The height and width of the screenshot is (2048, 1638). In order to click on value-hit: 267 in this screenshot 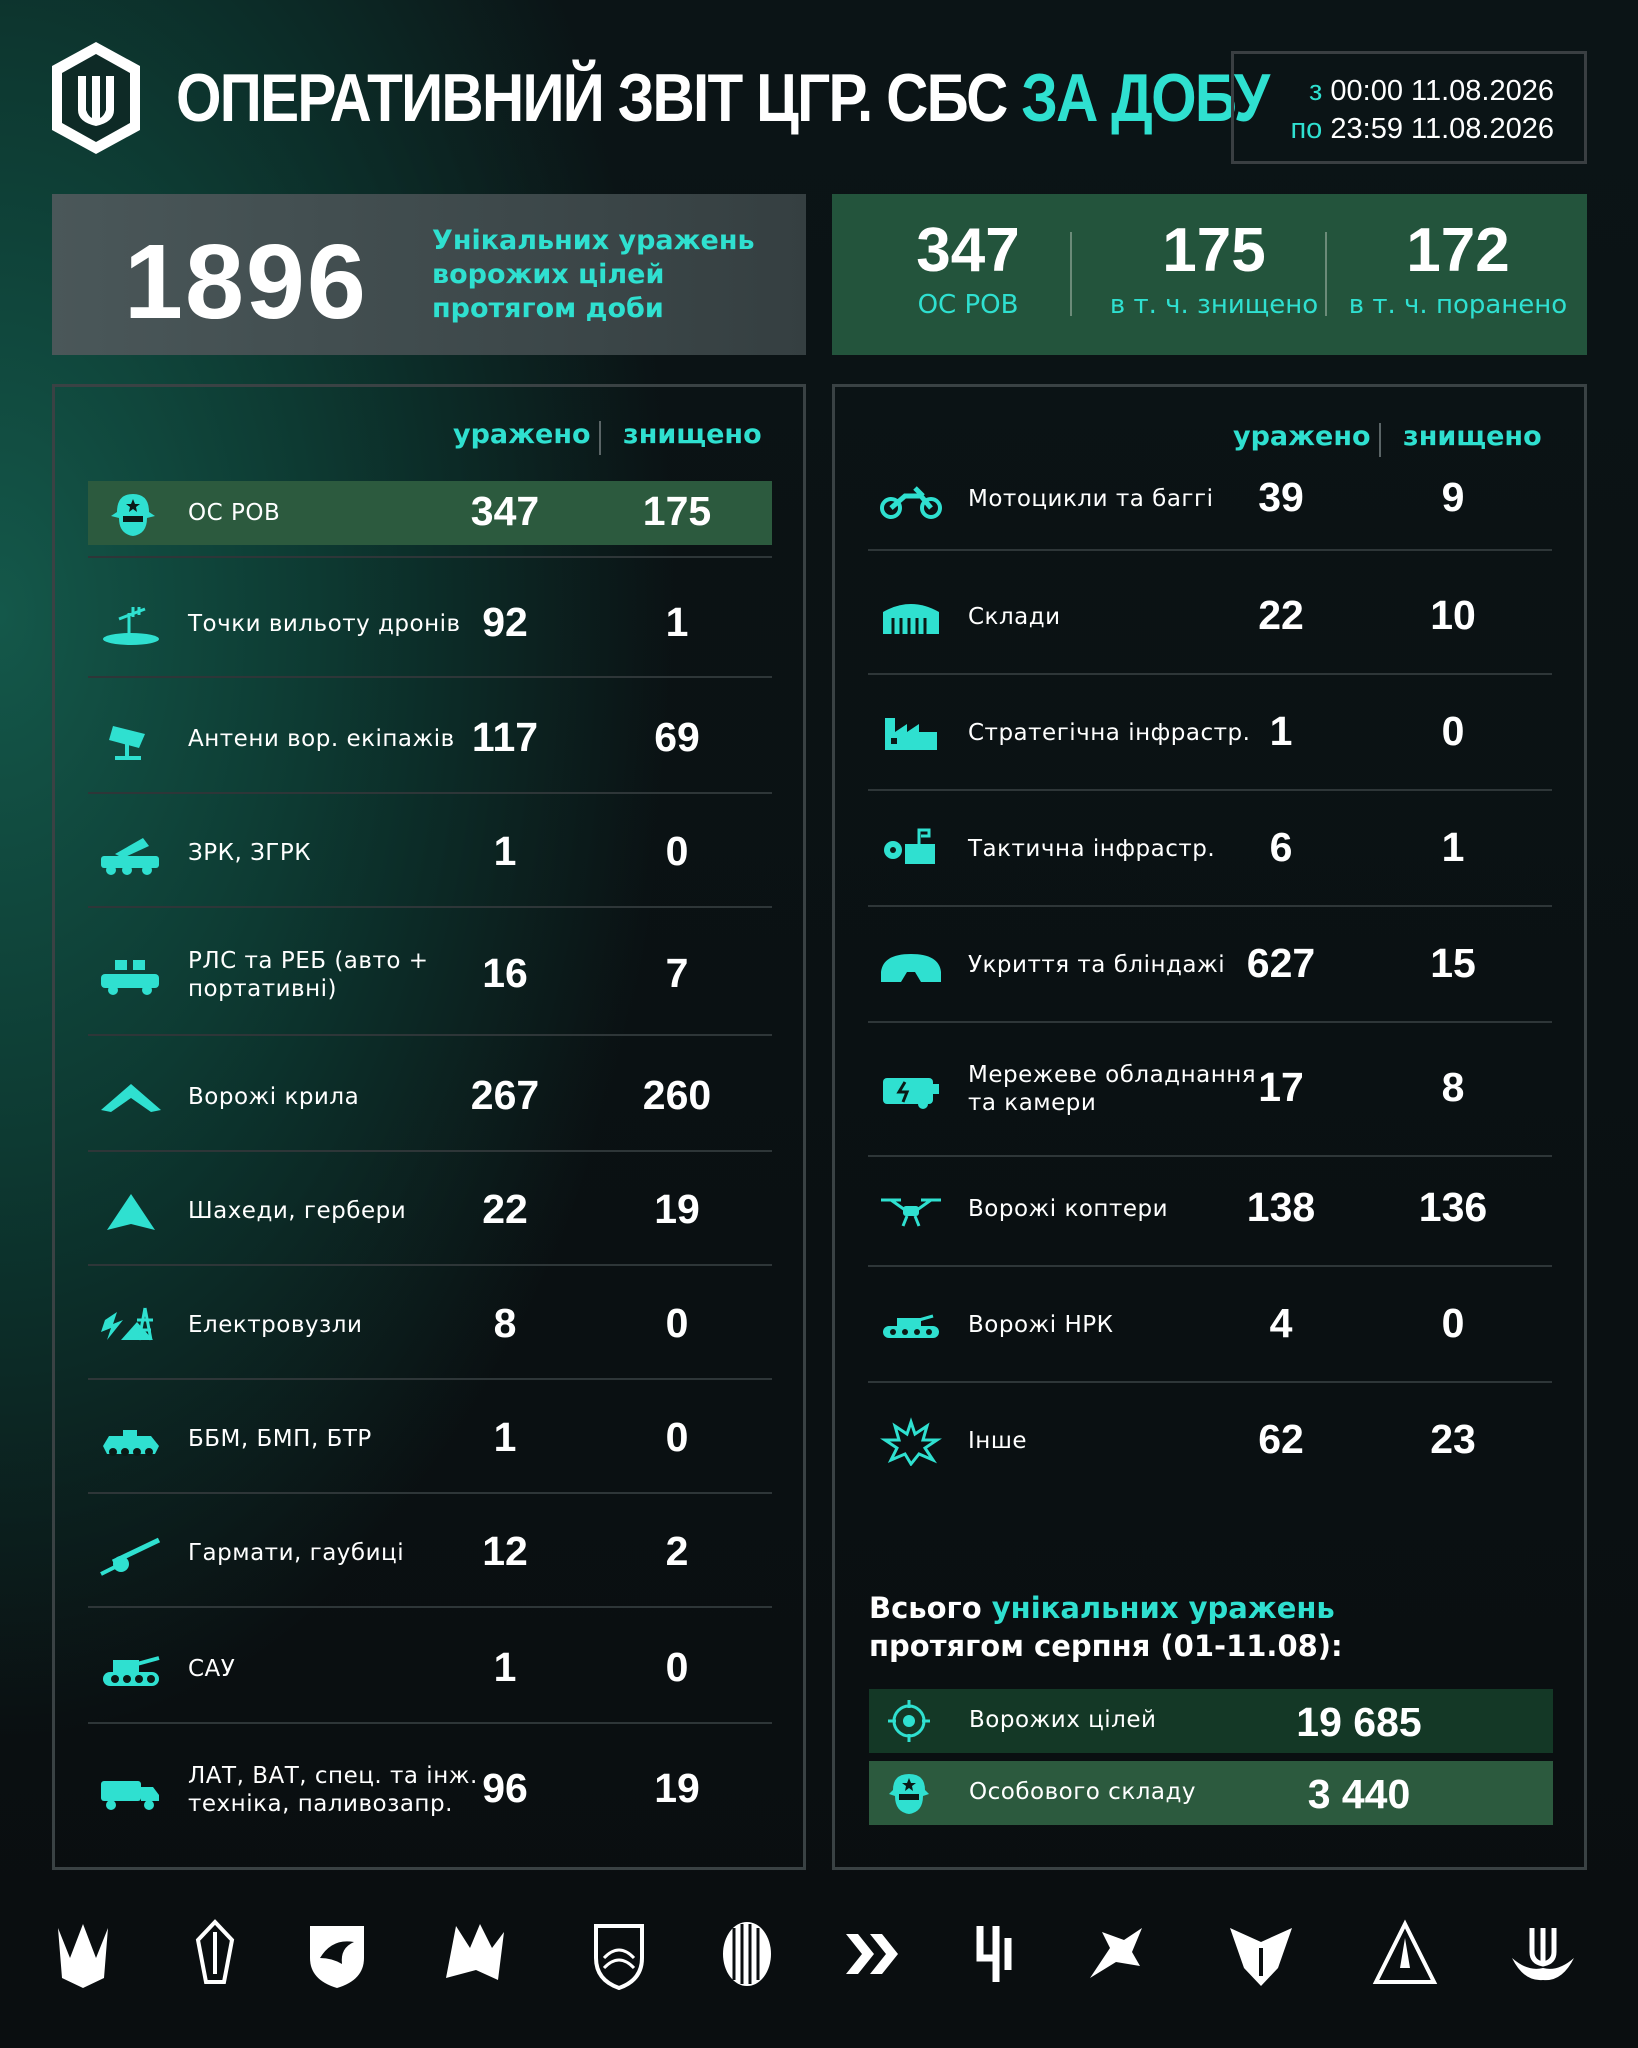, I will do `click(505, 1095)`.